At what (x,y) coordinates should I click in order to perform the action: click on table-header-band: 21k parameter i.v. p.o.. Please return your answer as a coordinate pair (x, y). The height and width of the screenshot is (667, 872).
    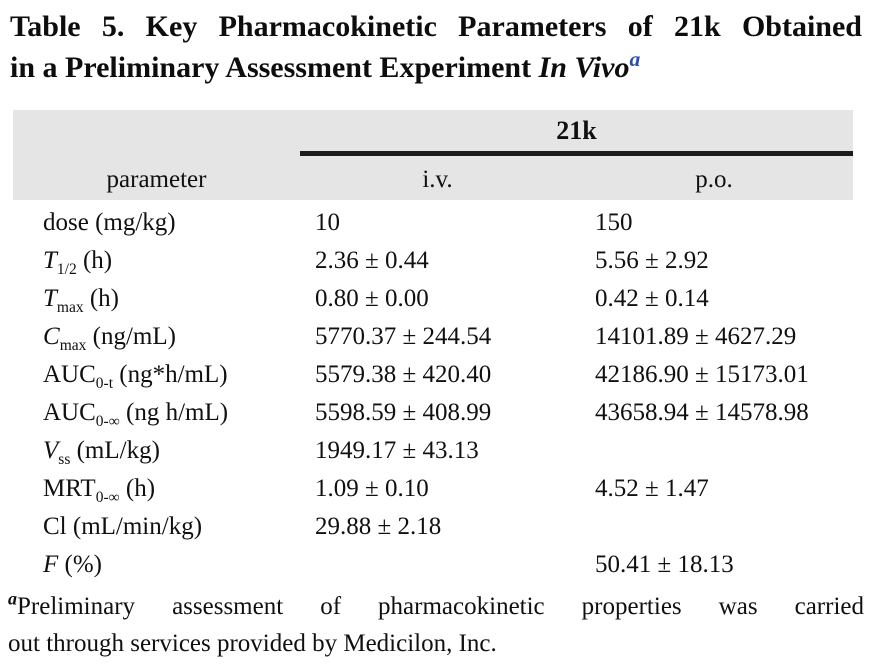
    Looking at the image, I should click on (433, 155).